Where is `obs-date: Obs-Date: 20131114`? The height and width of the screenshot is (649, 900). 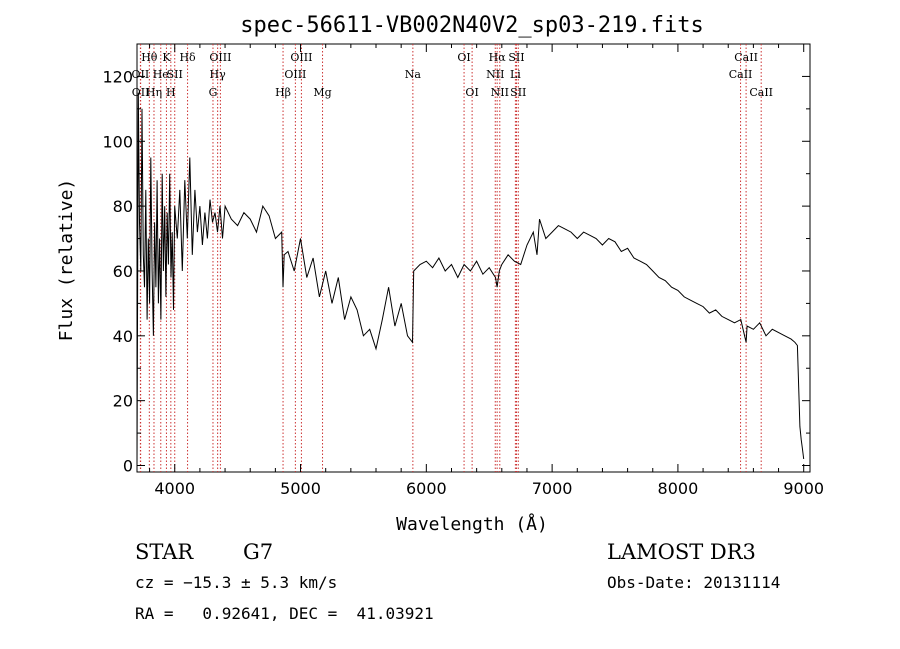 obs-date: Obs-Date: 20131114 is located at coordinates (693, 582).